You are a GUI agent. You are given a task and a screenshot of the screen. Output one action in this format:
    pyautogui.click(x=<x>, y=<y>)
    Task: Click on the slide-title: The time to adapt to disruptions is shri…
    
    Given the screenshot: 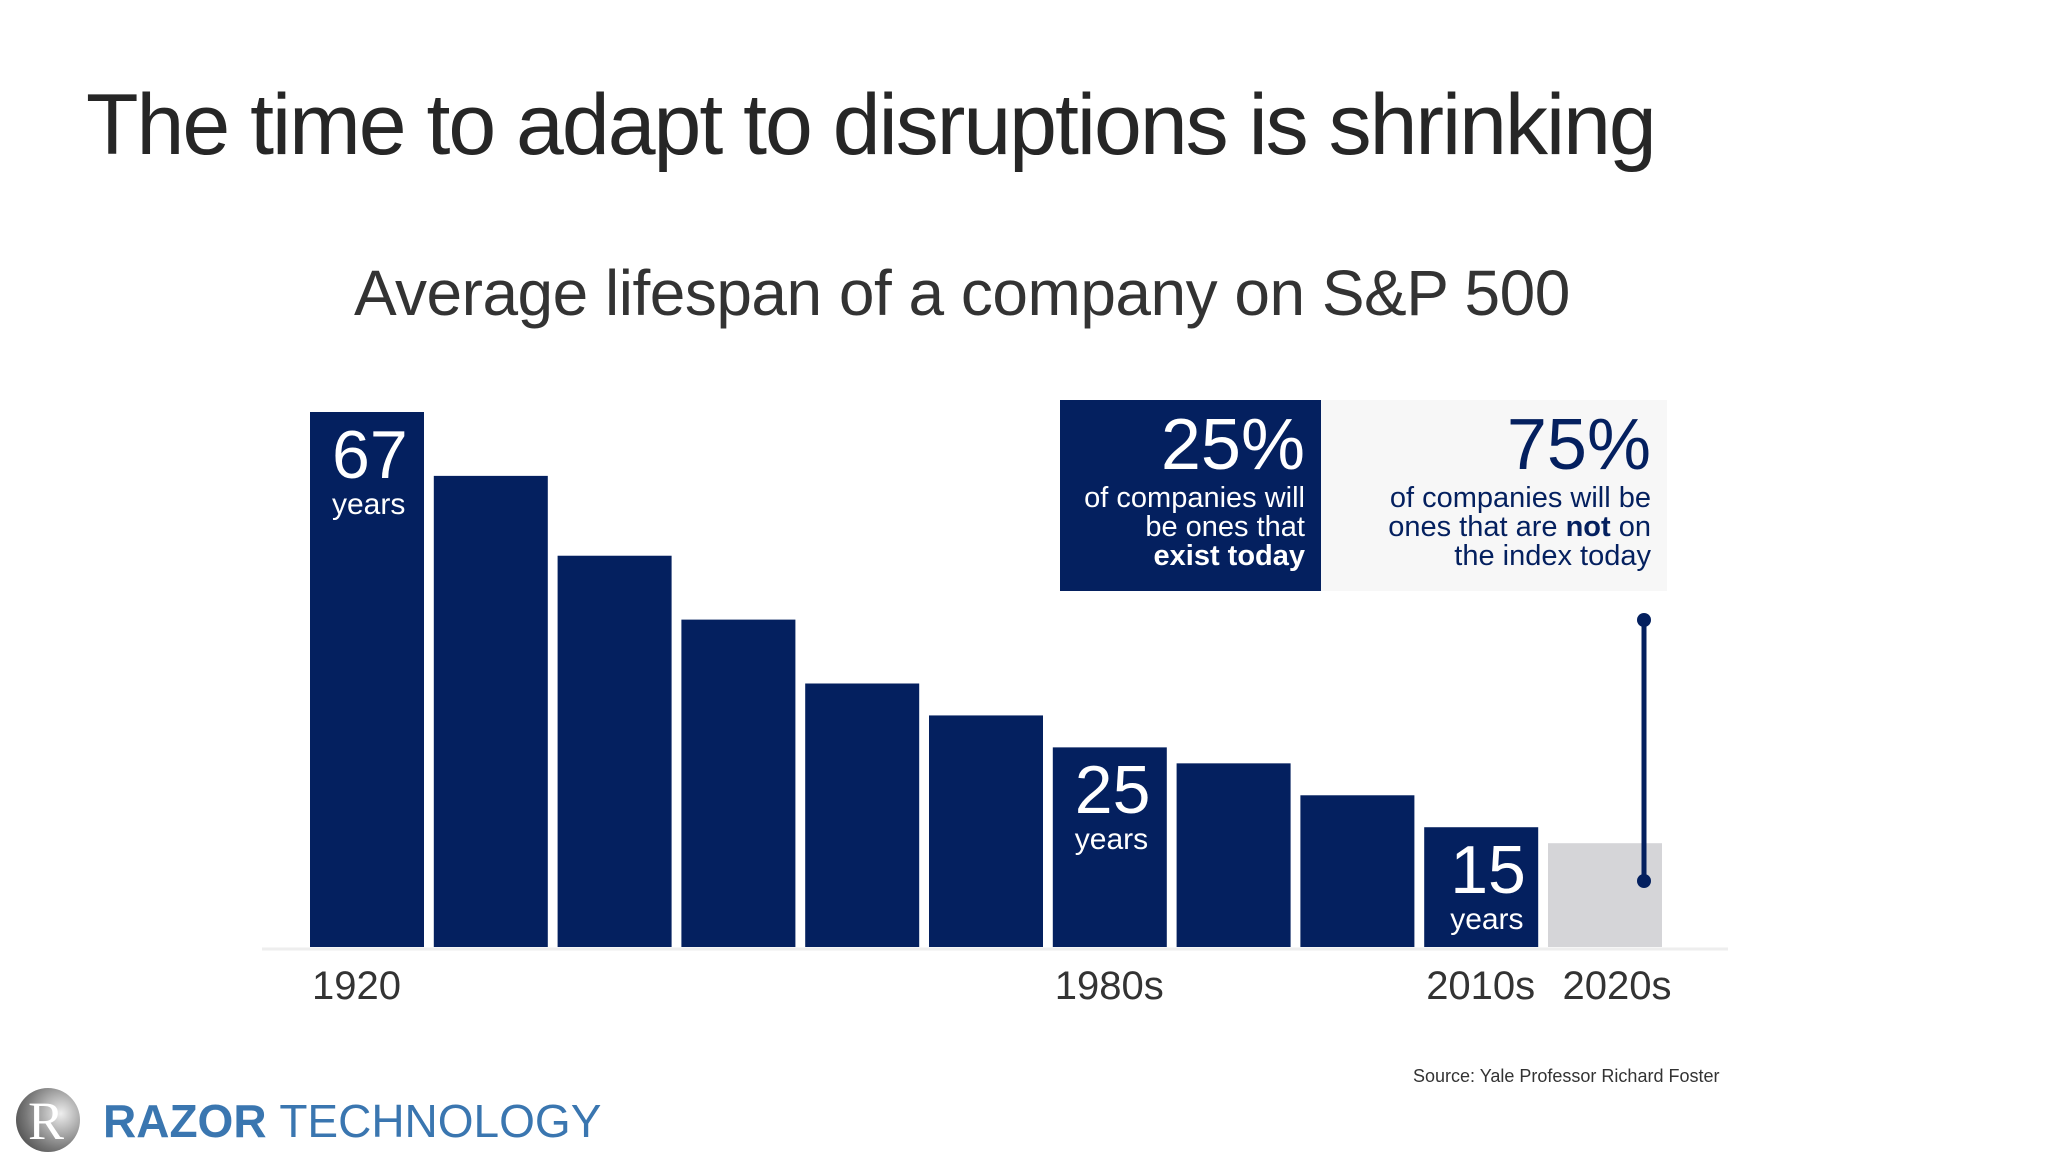 What is the action you would take?
    pyautogui.click(x=871, y=125)
    